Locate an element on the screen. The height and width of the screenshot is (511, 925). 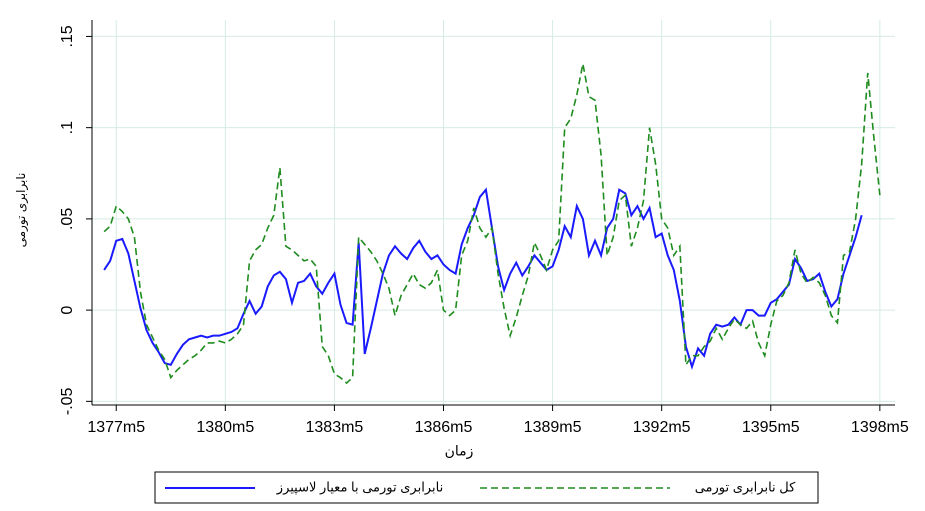
x-tick-label: 1398m5 is located at coordinates (880, 427).